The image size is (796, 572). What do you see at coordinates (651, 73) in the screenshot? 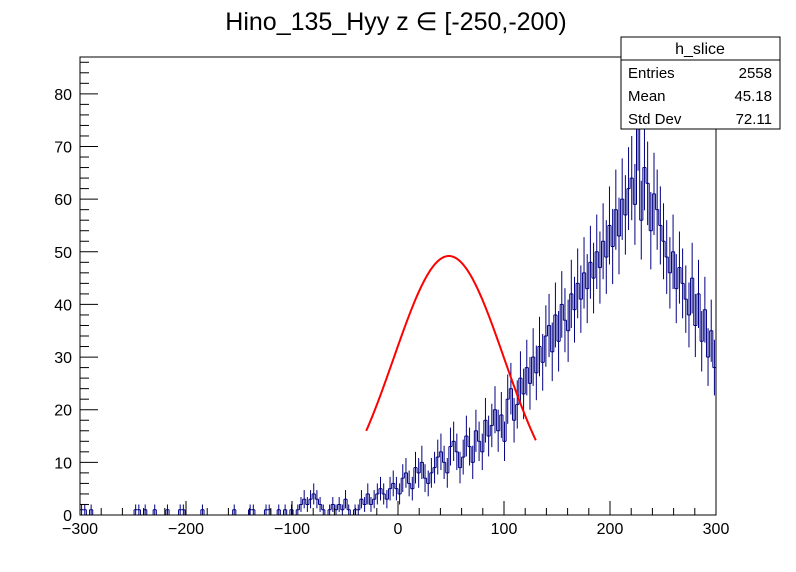
I see `stats-entries-label: Entries` at bounding box center [651, 73].